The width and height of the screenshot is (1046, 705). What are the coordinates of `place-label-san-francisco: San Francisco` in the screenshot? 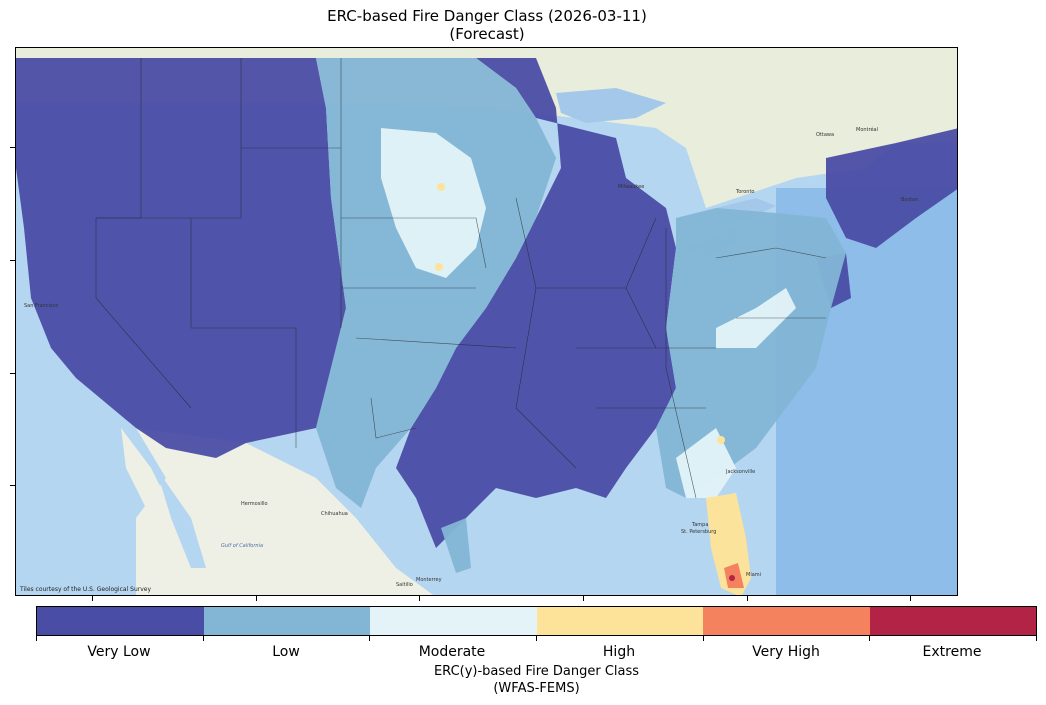 It's located at (41, 306).